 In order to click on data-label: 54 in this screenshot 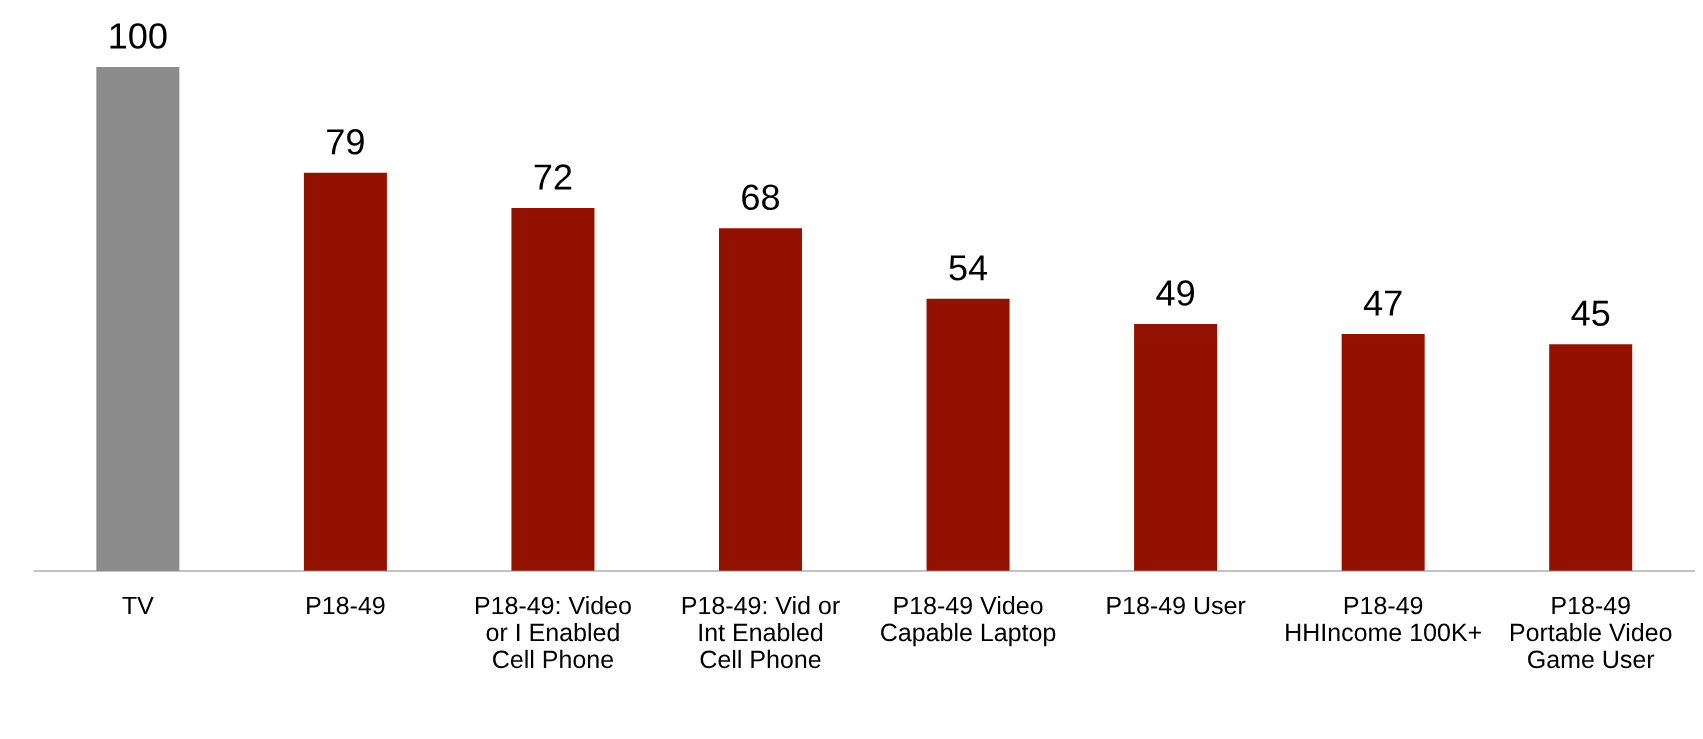, I will do `click(968, 268)`.